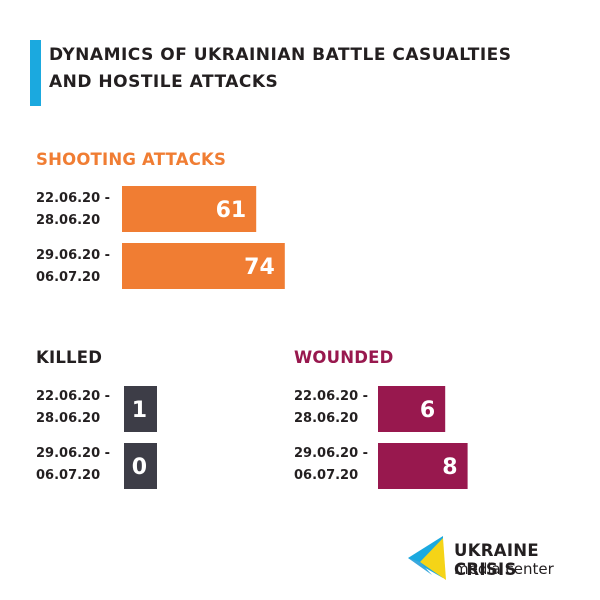 Image resolution: width=600 pixels, height=600 pixels. What do you see at coordinates (259, 267) in the screenshot?
I see `shooting-bar-label-2: 74` at bounding box center [259, 267].